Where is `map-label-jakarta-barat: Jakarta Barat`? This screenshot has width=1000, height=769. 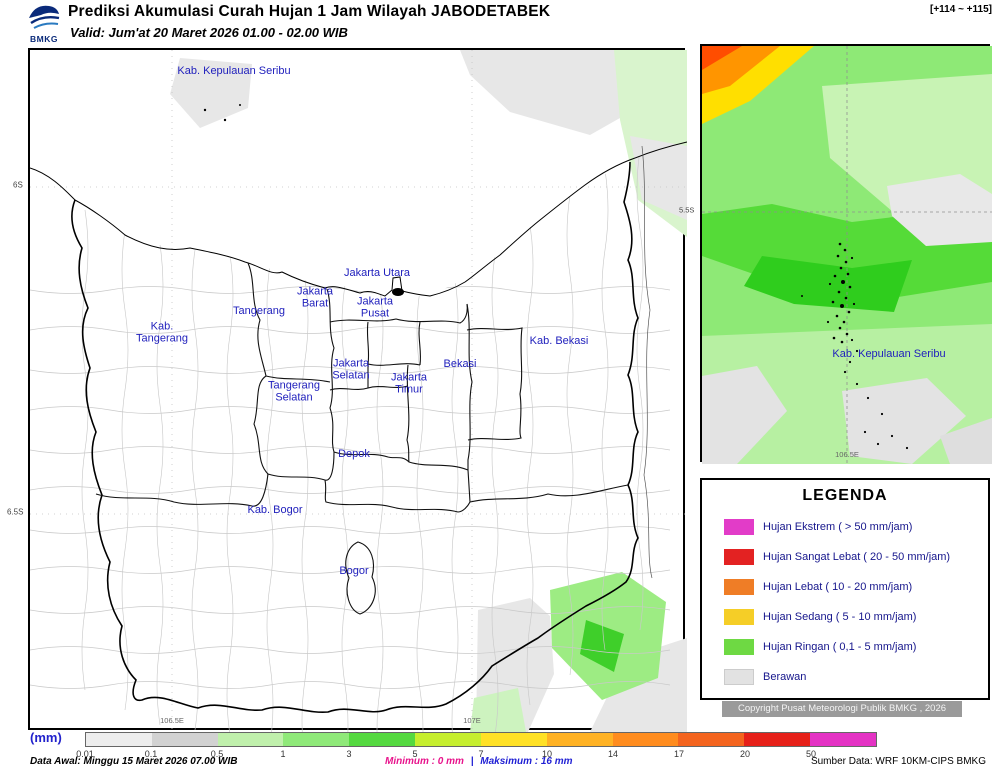 map-label-jakarta-barat: Jakarta Barat is located at coordinates (315, 297).